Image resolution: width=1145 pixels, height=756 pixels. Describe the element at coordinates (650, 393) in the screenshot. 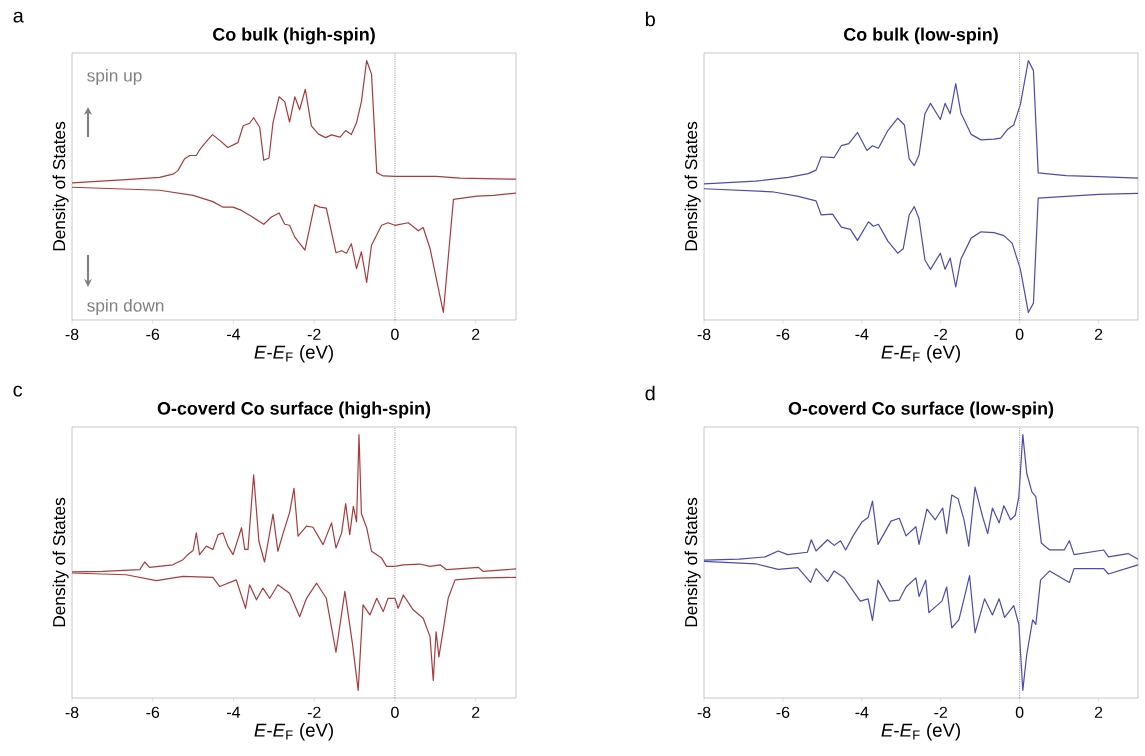

I see `text: d` at that location.